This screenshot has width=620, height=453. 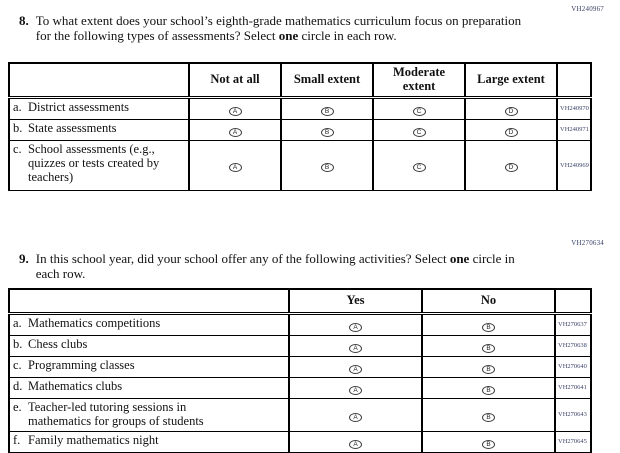 I want to click on option-cell: D, so click(x=511, y=165).